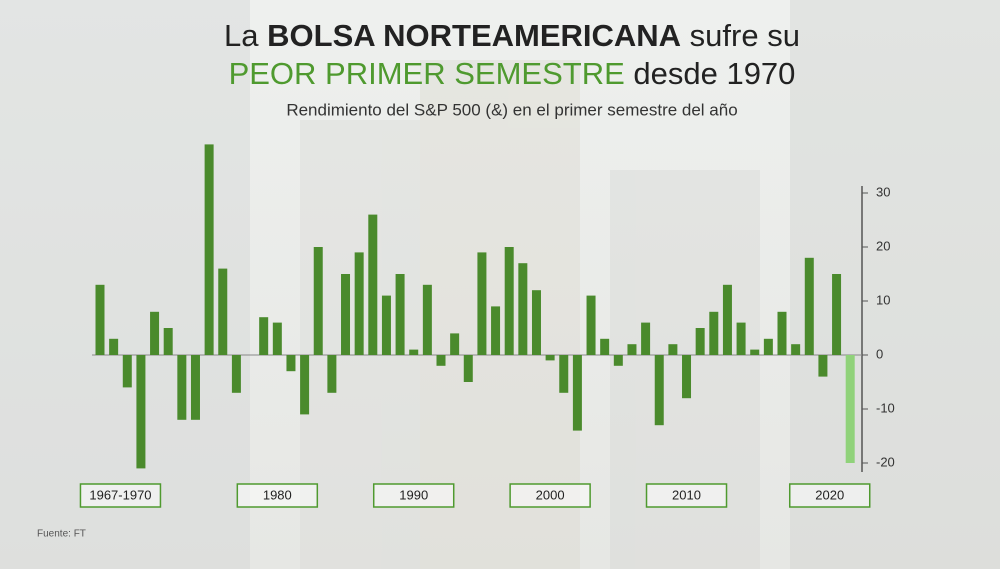 This screenshot has height=569, width=1000. I want to click on title-part: PEOR PRIMER SEMESTRE, so click(427, 73).